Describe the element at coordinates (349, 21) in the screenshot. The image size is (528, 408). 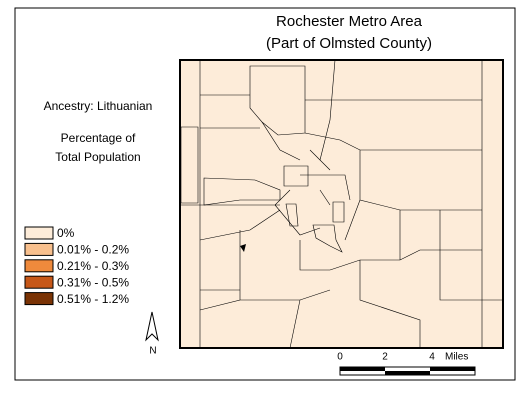
I see `title-line: Rochester Metro Area` at that location.